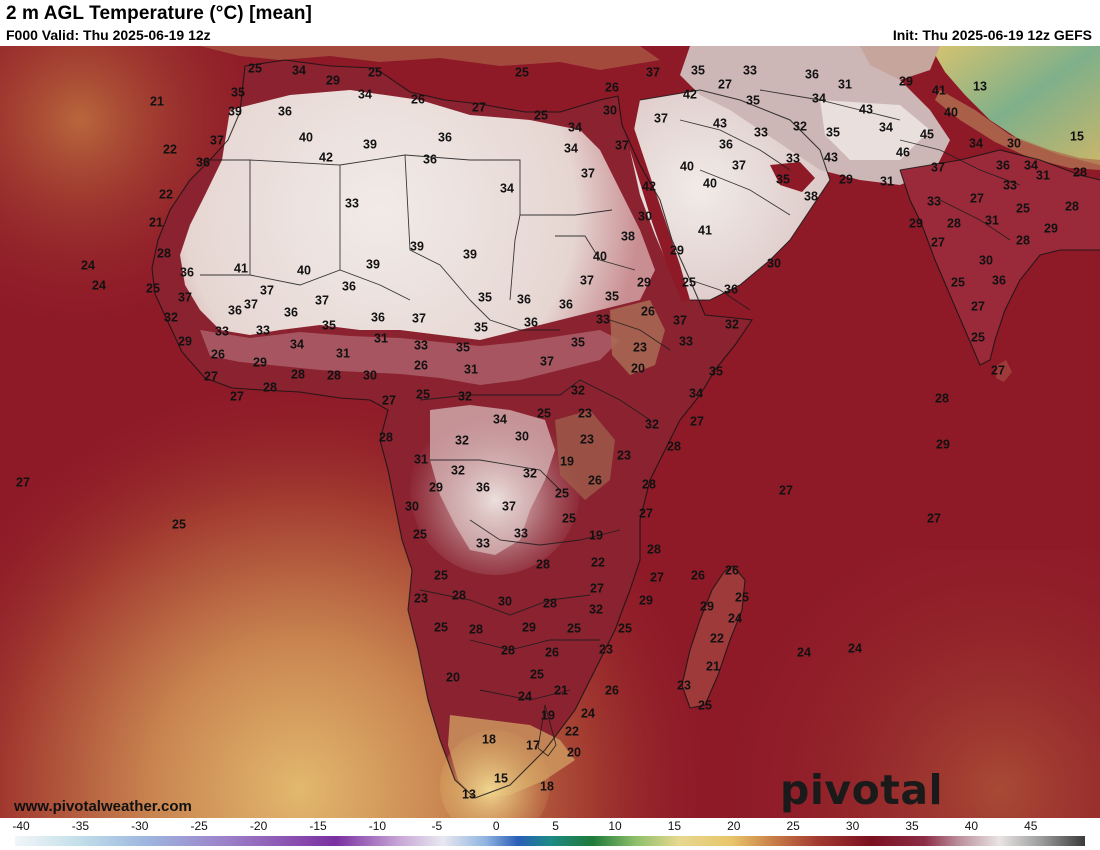  Describe the element at coordinates (377, 826) in the screenshot. I see `colorbar-tick: -10` at that location.